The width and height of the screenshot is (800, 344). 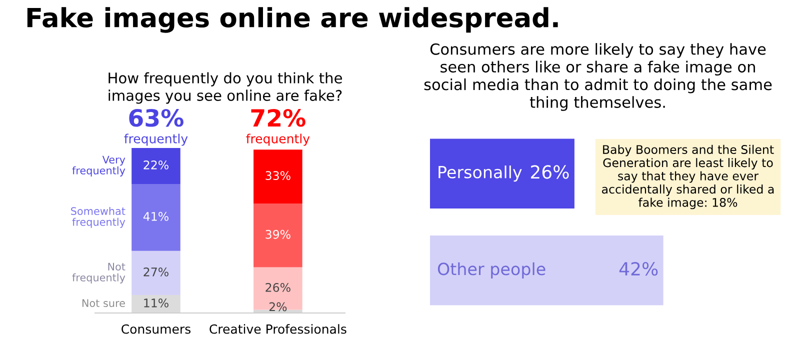 What do you see at coordinates (99, 166) in the screenshot?
I see `series-label: Very frequently` at bounding box center [99, 166].